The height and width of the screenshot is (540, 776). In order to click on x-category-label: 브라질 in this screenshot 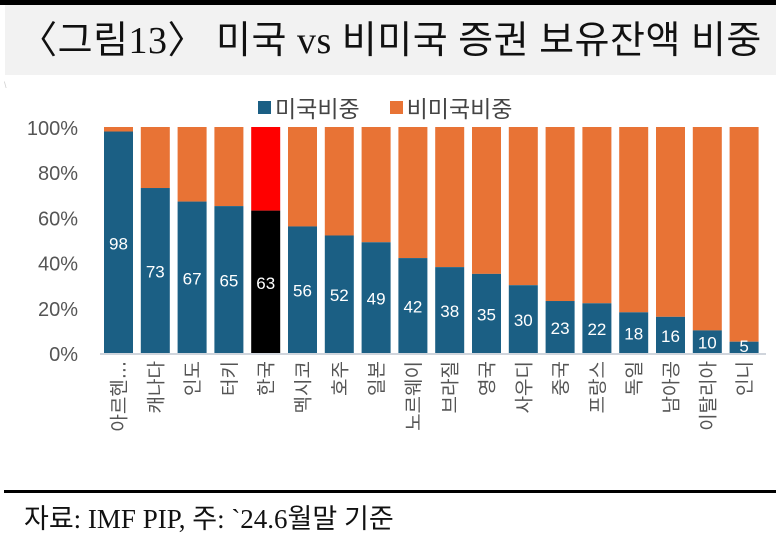, I will do `click(451, 387)`.